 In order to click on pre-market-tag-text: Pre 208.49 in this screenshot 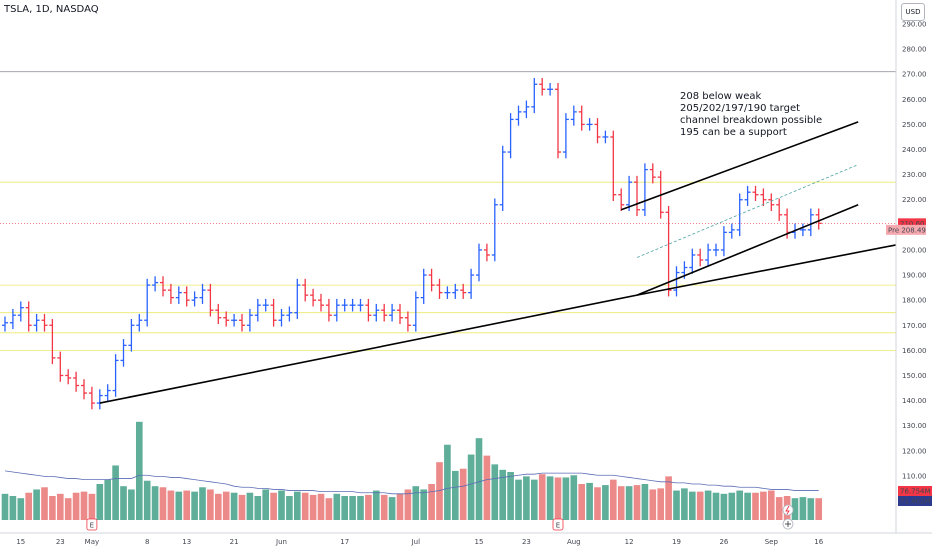, I will do `click(907, 230)`.